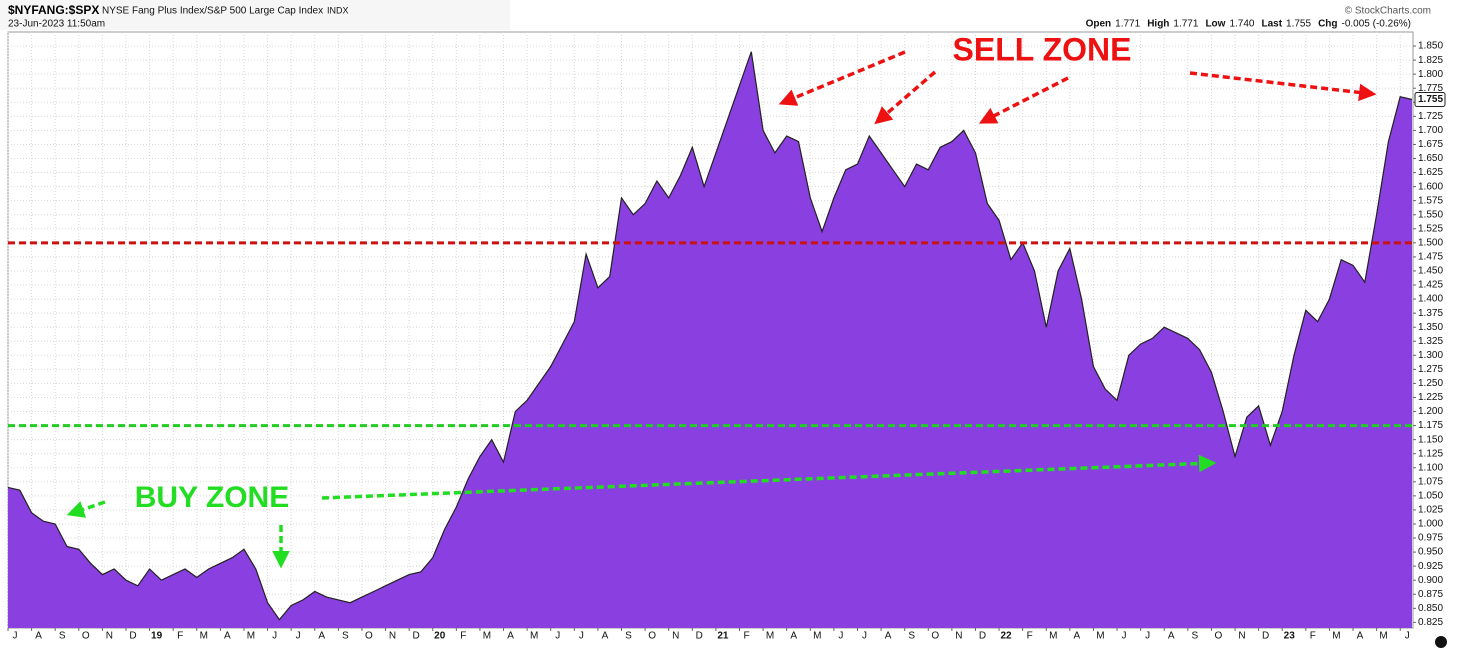  I want to click on x-tick-label: 22, so click(1006, 636).